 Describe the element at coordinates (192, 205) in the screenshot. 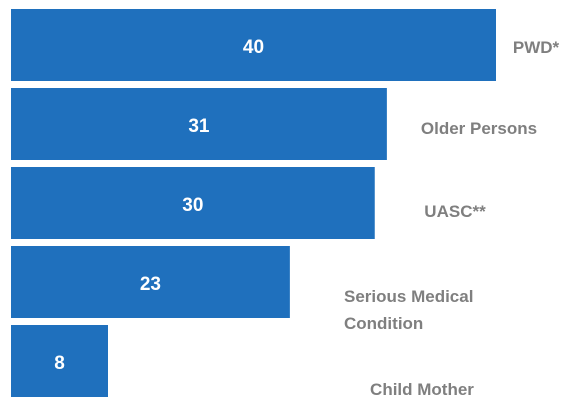

I see `bar-value-label: 30` at that location.